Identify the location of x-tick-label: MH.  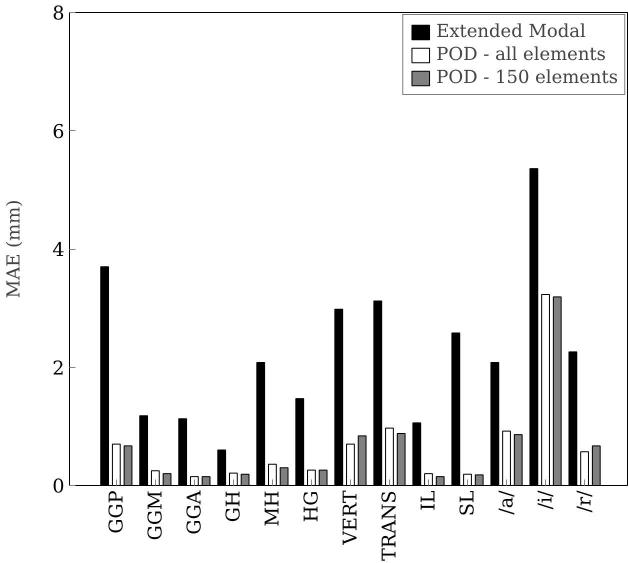
(272, 508).